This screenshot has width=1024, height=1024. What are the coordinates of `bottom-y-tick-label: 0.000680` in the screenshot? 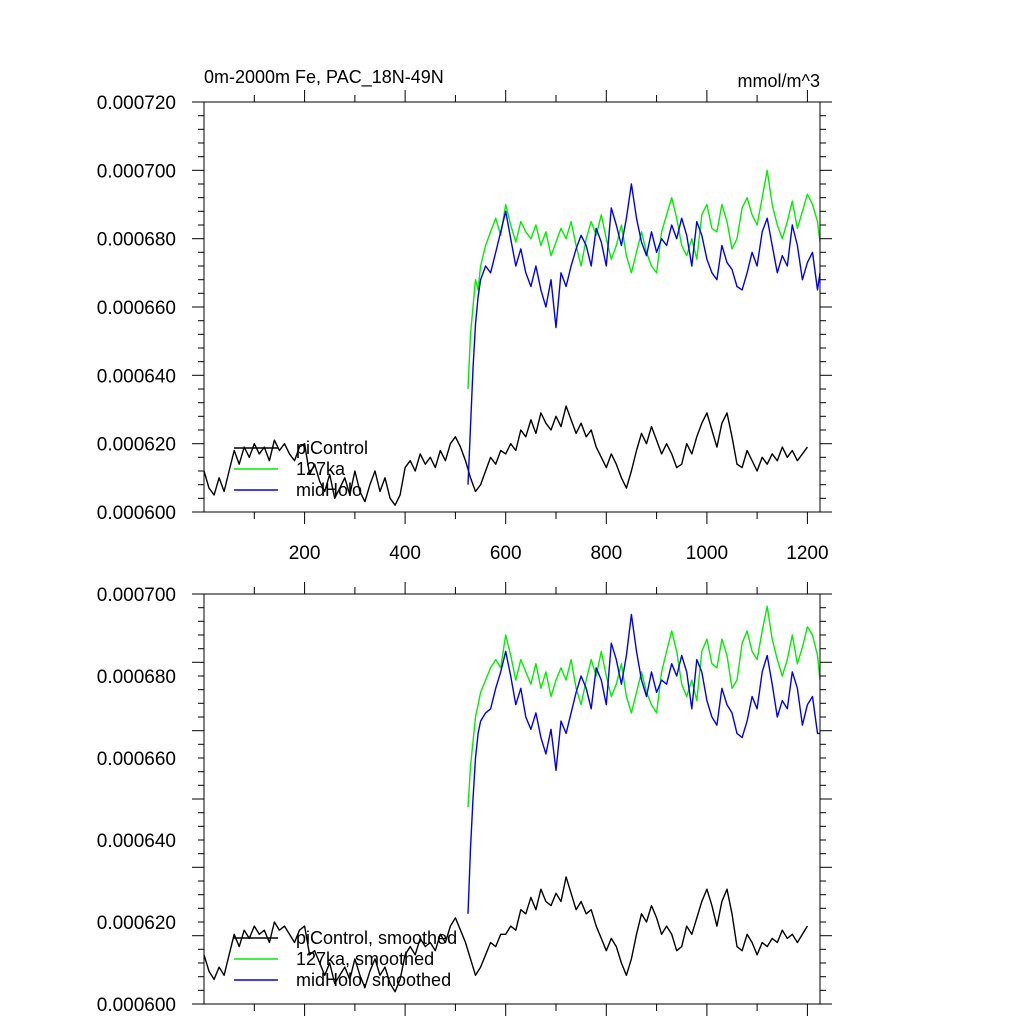 It's located at (136, 677).